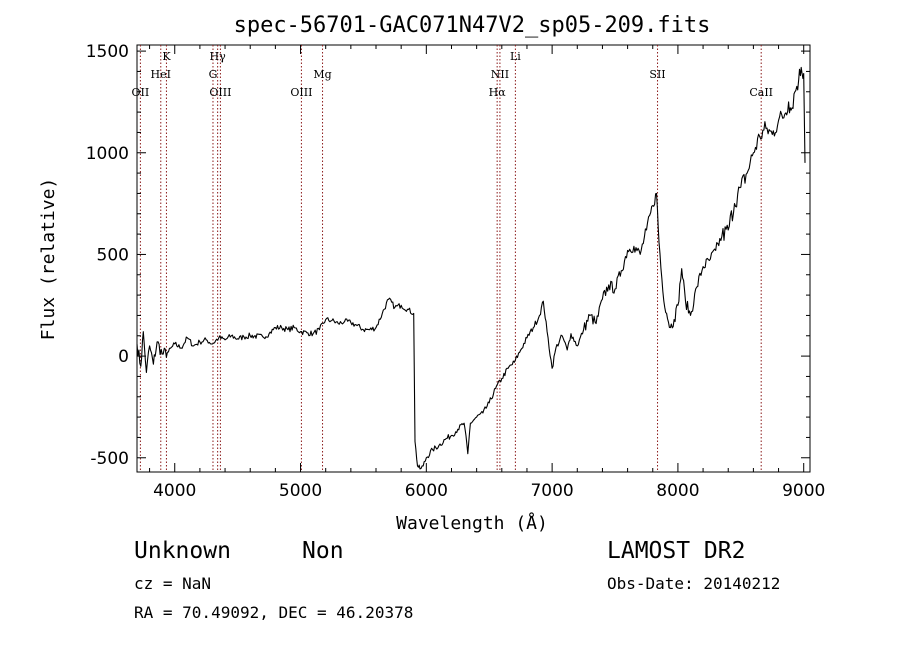 Image resolution: width=900 pixels, height=649 pixels. I want to click on observation-date: Obs-Date: 20140212, so click(694, 583).